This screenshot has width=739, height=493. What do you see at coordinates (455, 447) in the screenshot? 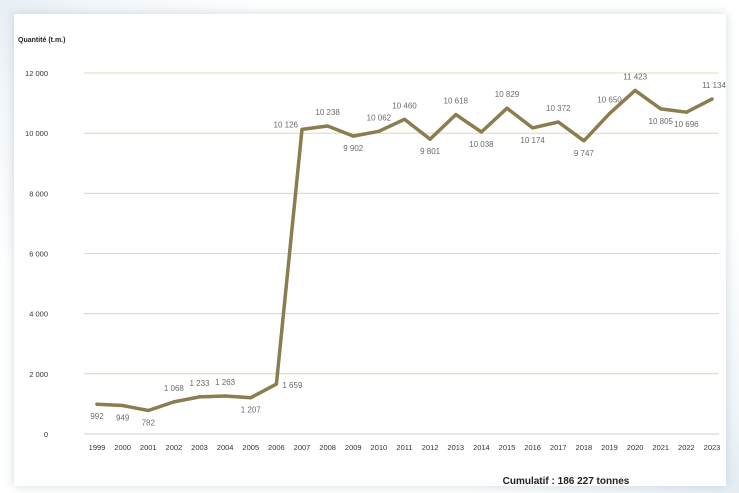
I see `x-tick-label: 2013` at bounding box center [455, 447].